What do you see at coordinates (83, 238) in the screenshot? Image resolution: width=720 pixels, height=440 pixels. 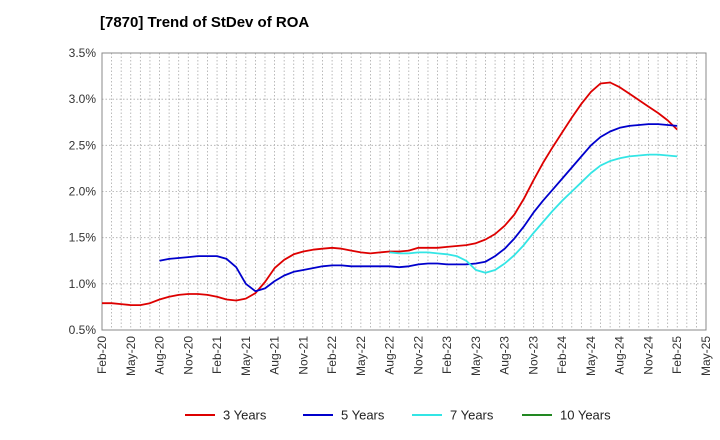 I see `y-tick-label: 1.5%` at bounding box center [83, 238].